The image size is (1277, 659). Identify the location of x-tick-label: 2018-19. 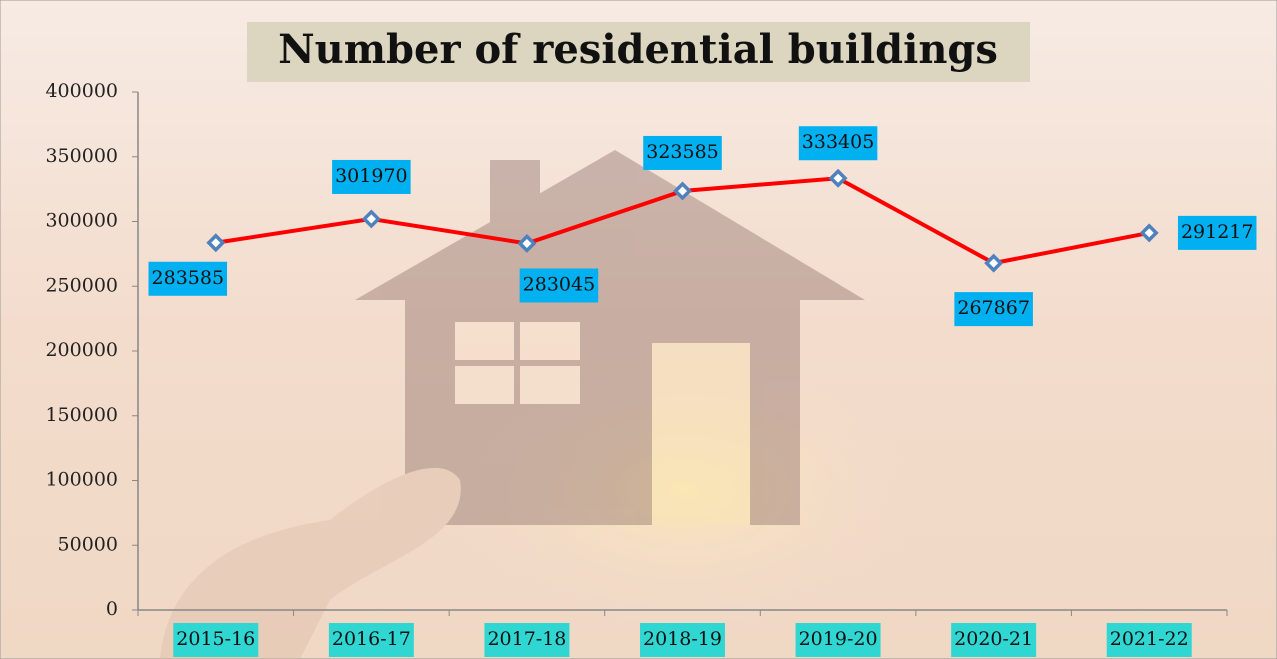
(682, 639).